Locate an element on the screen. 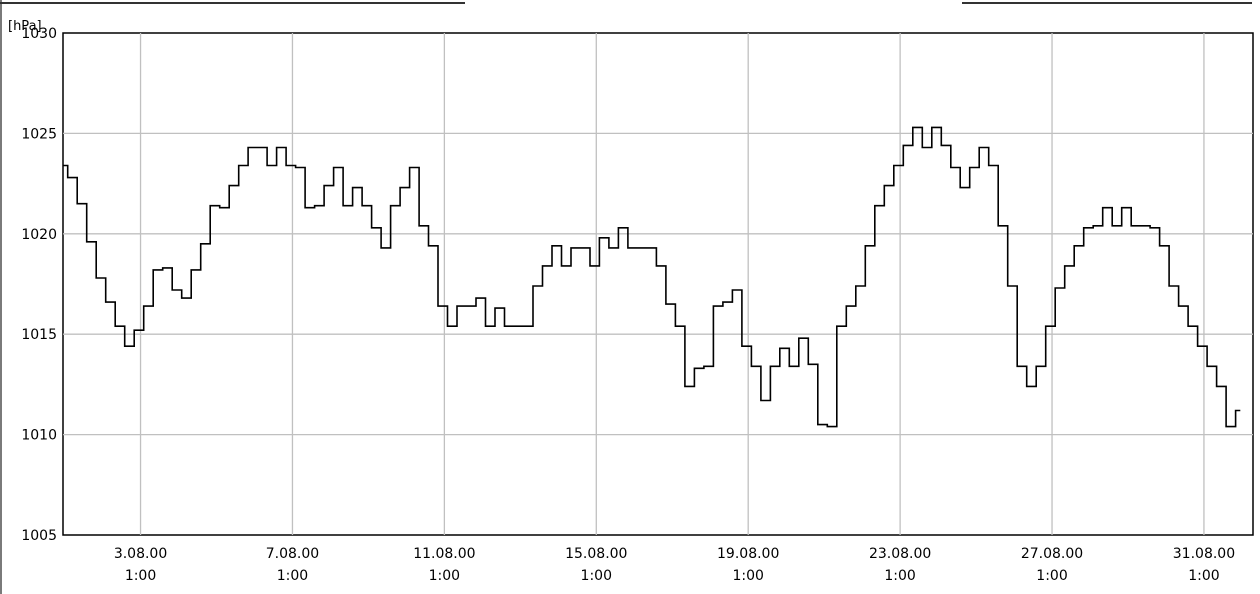 This screenshot has width=1260, height=594. frame-left-edge is located at coordinates (1, 297).